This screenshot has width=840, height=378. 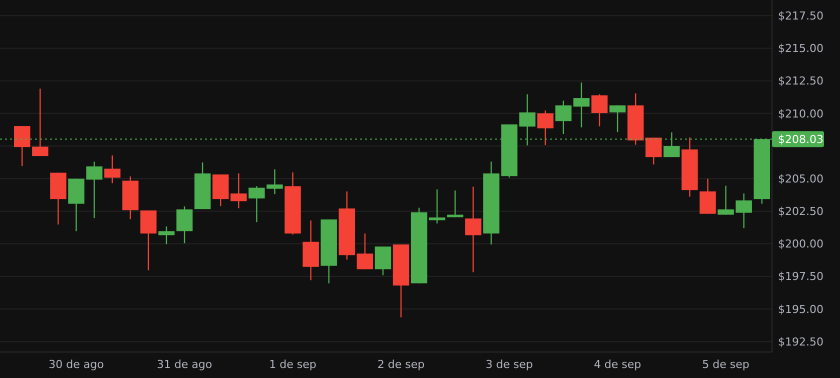 I want to click on y-tick-label: $217.50, so click(x=801, y=15).